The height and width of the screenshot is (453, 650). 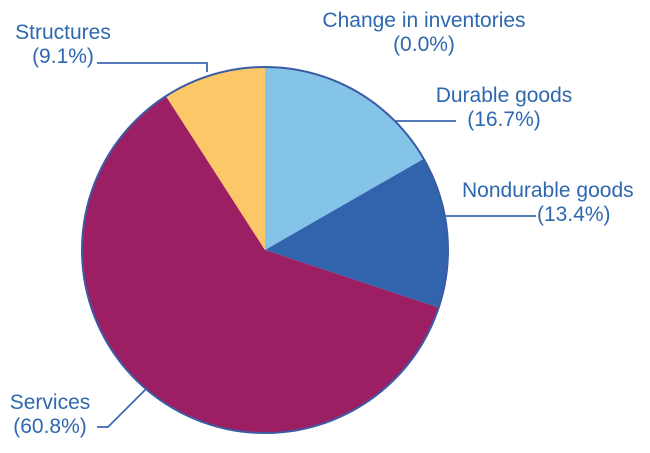 I want to click on slice-label-text: Change in inventories, so click(x=424, y=20).